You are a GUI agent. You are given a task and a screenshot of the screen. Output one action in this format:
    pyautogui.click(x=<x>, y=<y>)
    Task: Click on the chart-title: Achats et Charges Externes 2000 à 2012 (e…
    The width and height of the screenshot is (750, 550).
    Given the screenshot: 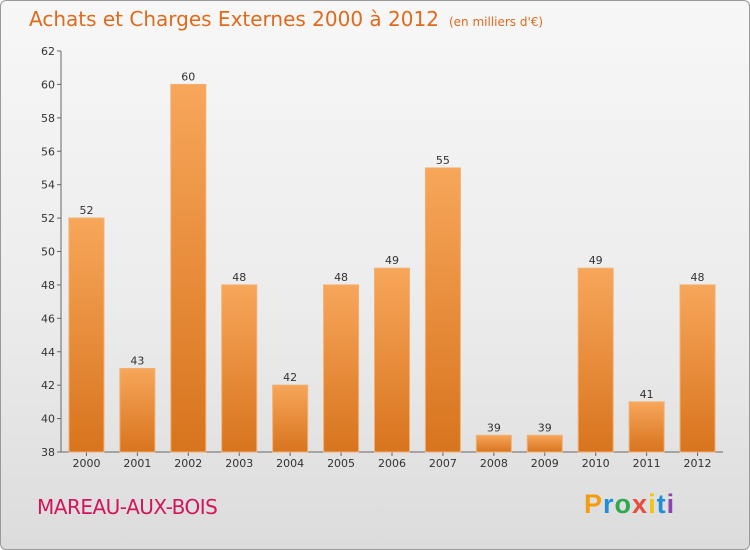 What is the action you would take?
    pyautogui.click(x=286, y=19)
    